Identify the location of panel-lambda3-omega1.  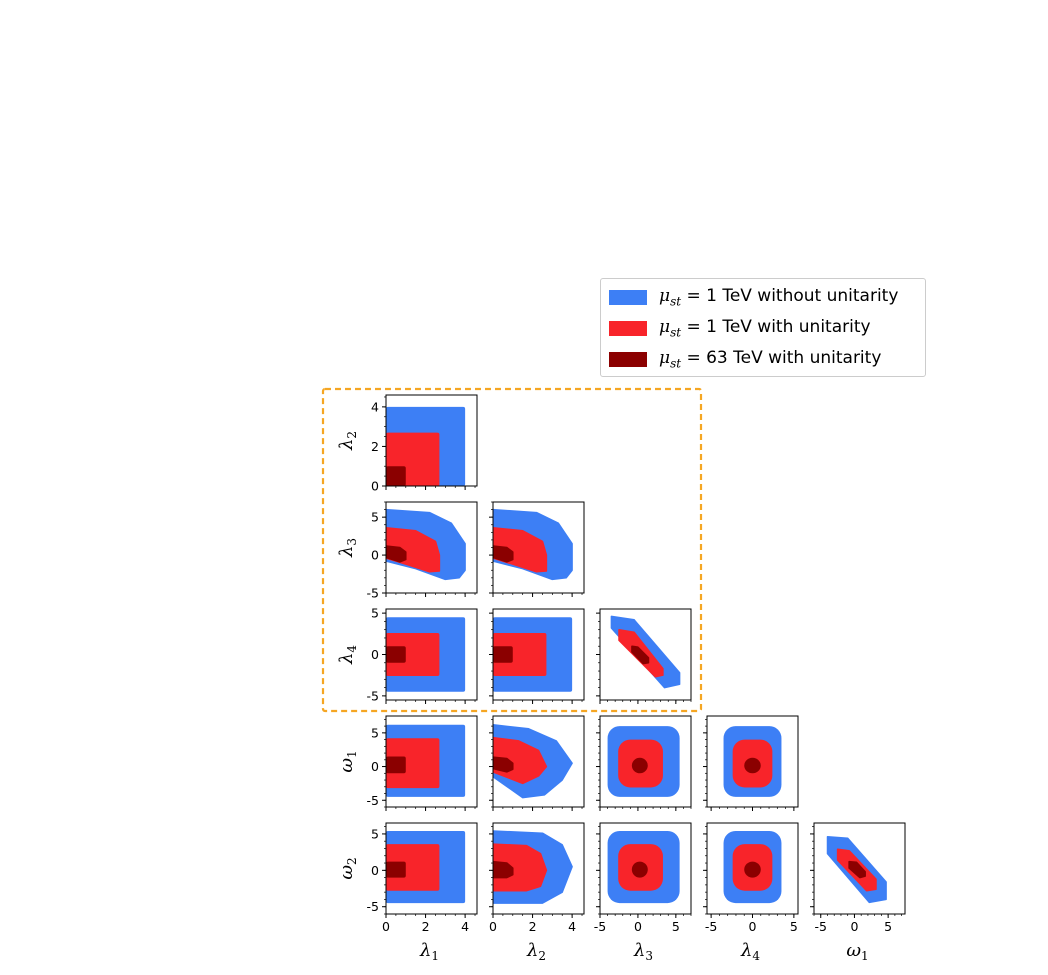
(644, 763).